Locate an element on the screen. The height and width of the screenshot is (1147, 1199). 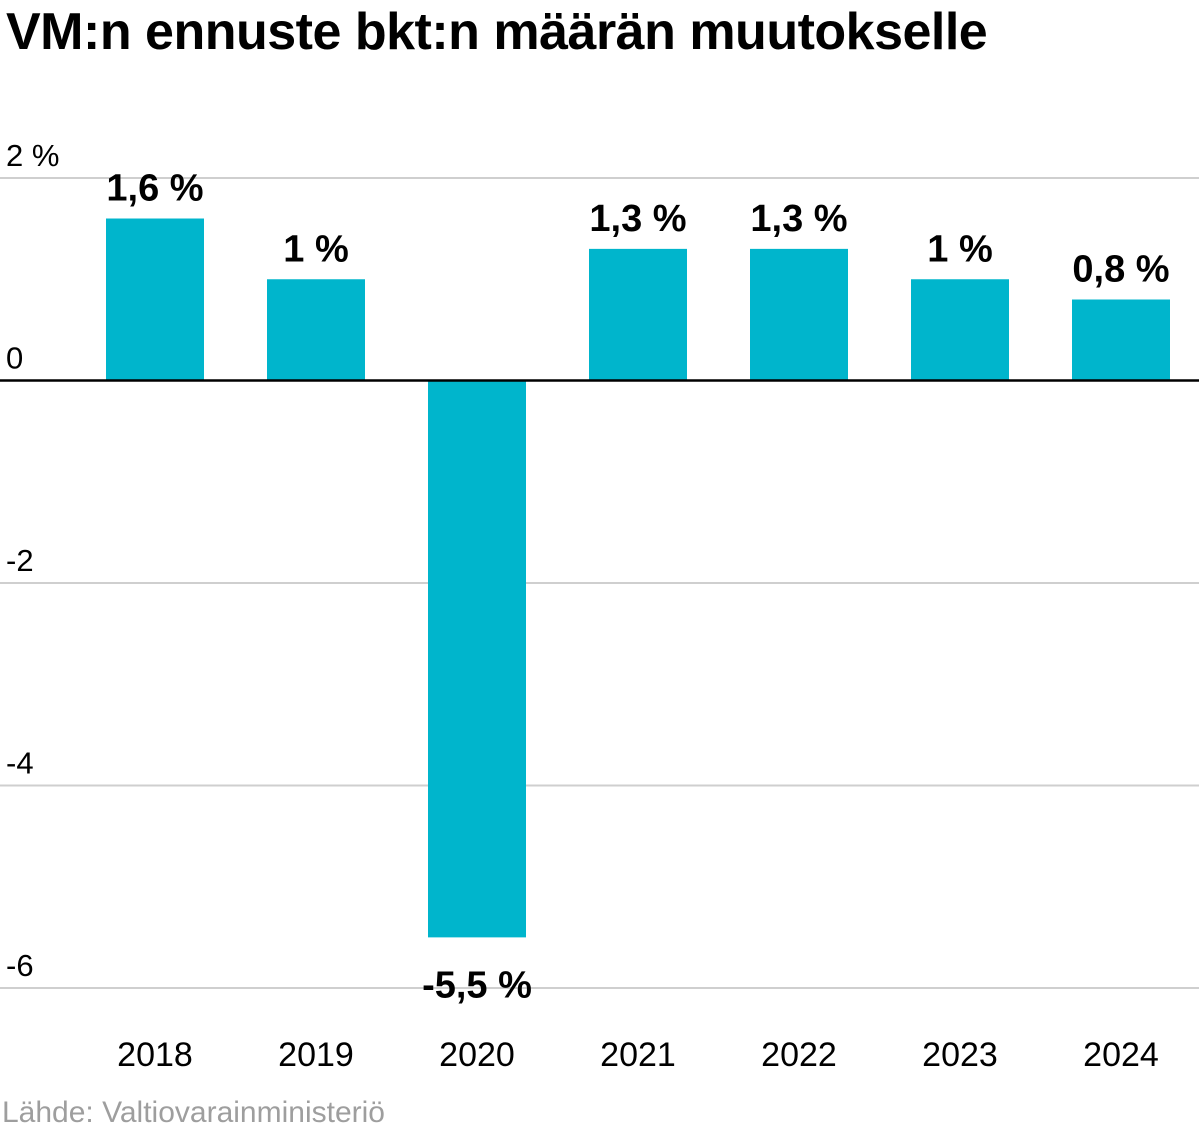
y-axis-ticks: 2 % 0 -2 -4 -6 is located at coordinates (32, 560).